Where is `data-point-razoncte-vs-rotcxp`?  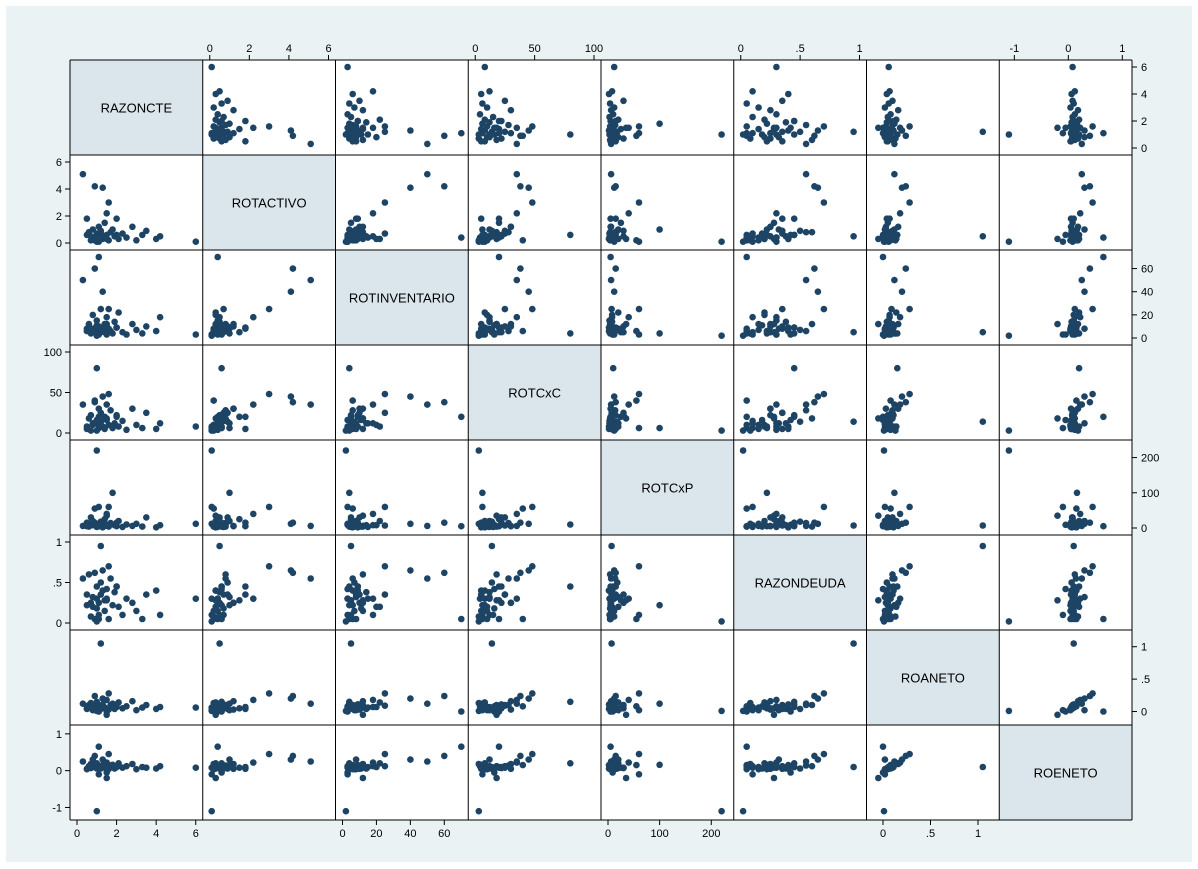
data-point-razoncte-vs-rotcxp is located at coordinates (112, 493).